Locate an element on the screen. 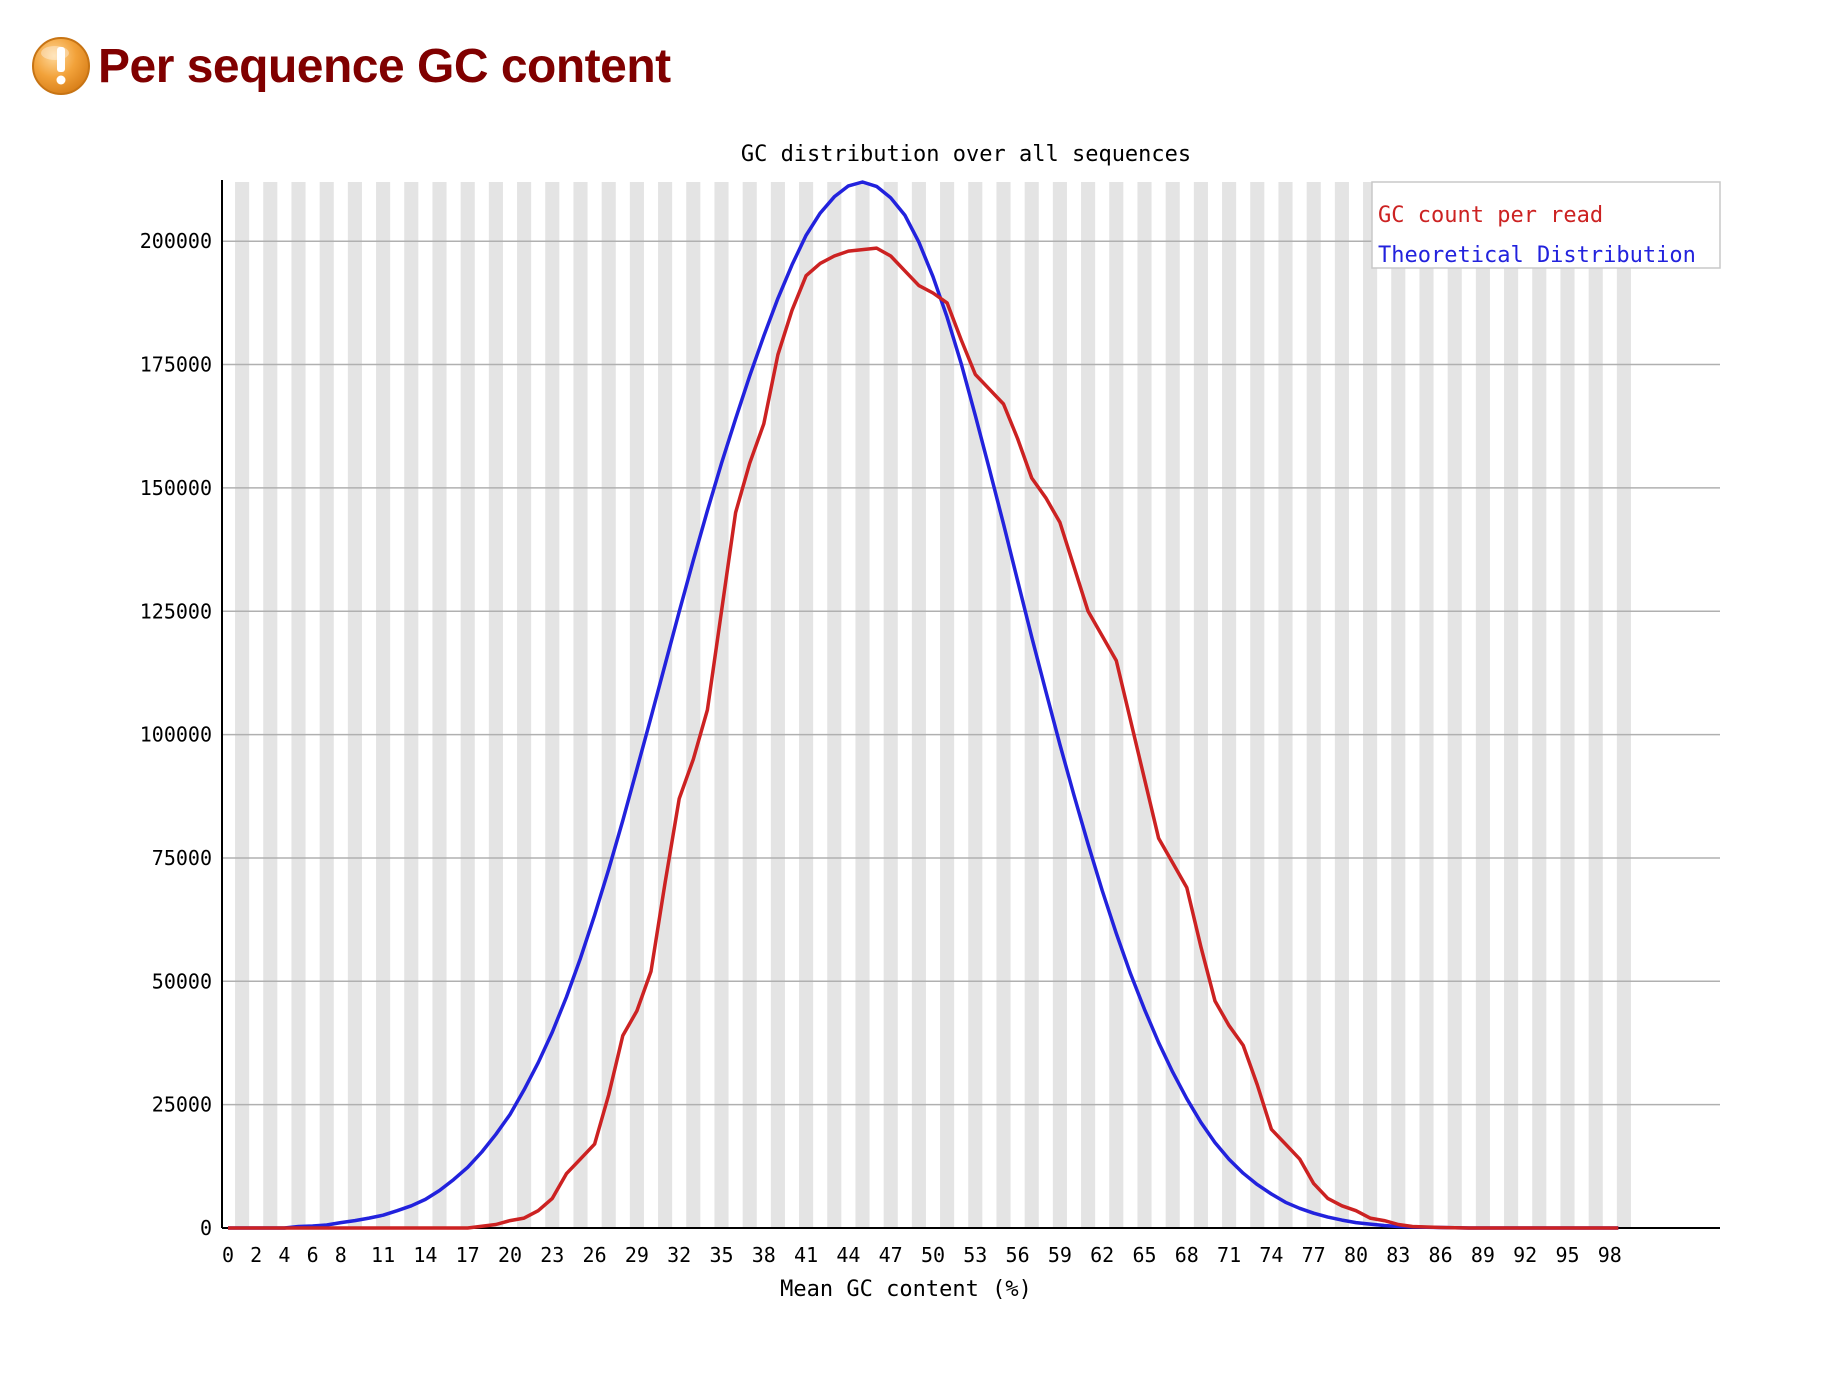 This screenshot has height=1388, width=1840. legend-entry: Theoretical Distribution is located at coordinates (1537, 255).